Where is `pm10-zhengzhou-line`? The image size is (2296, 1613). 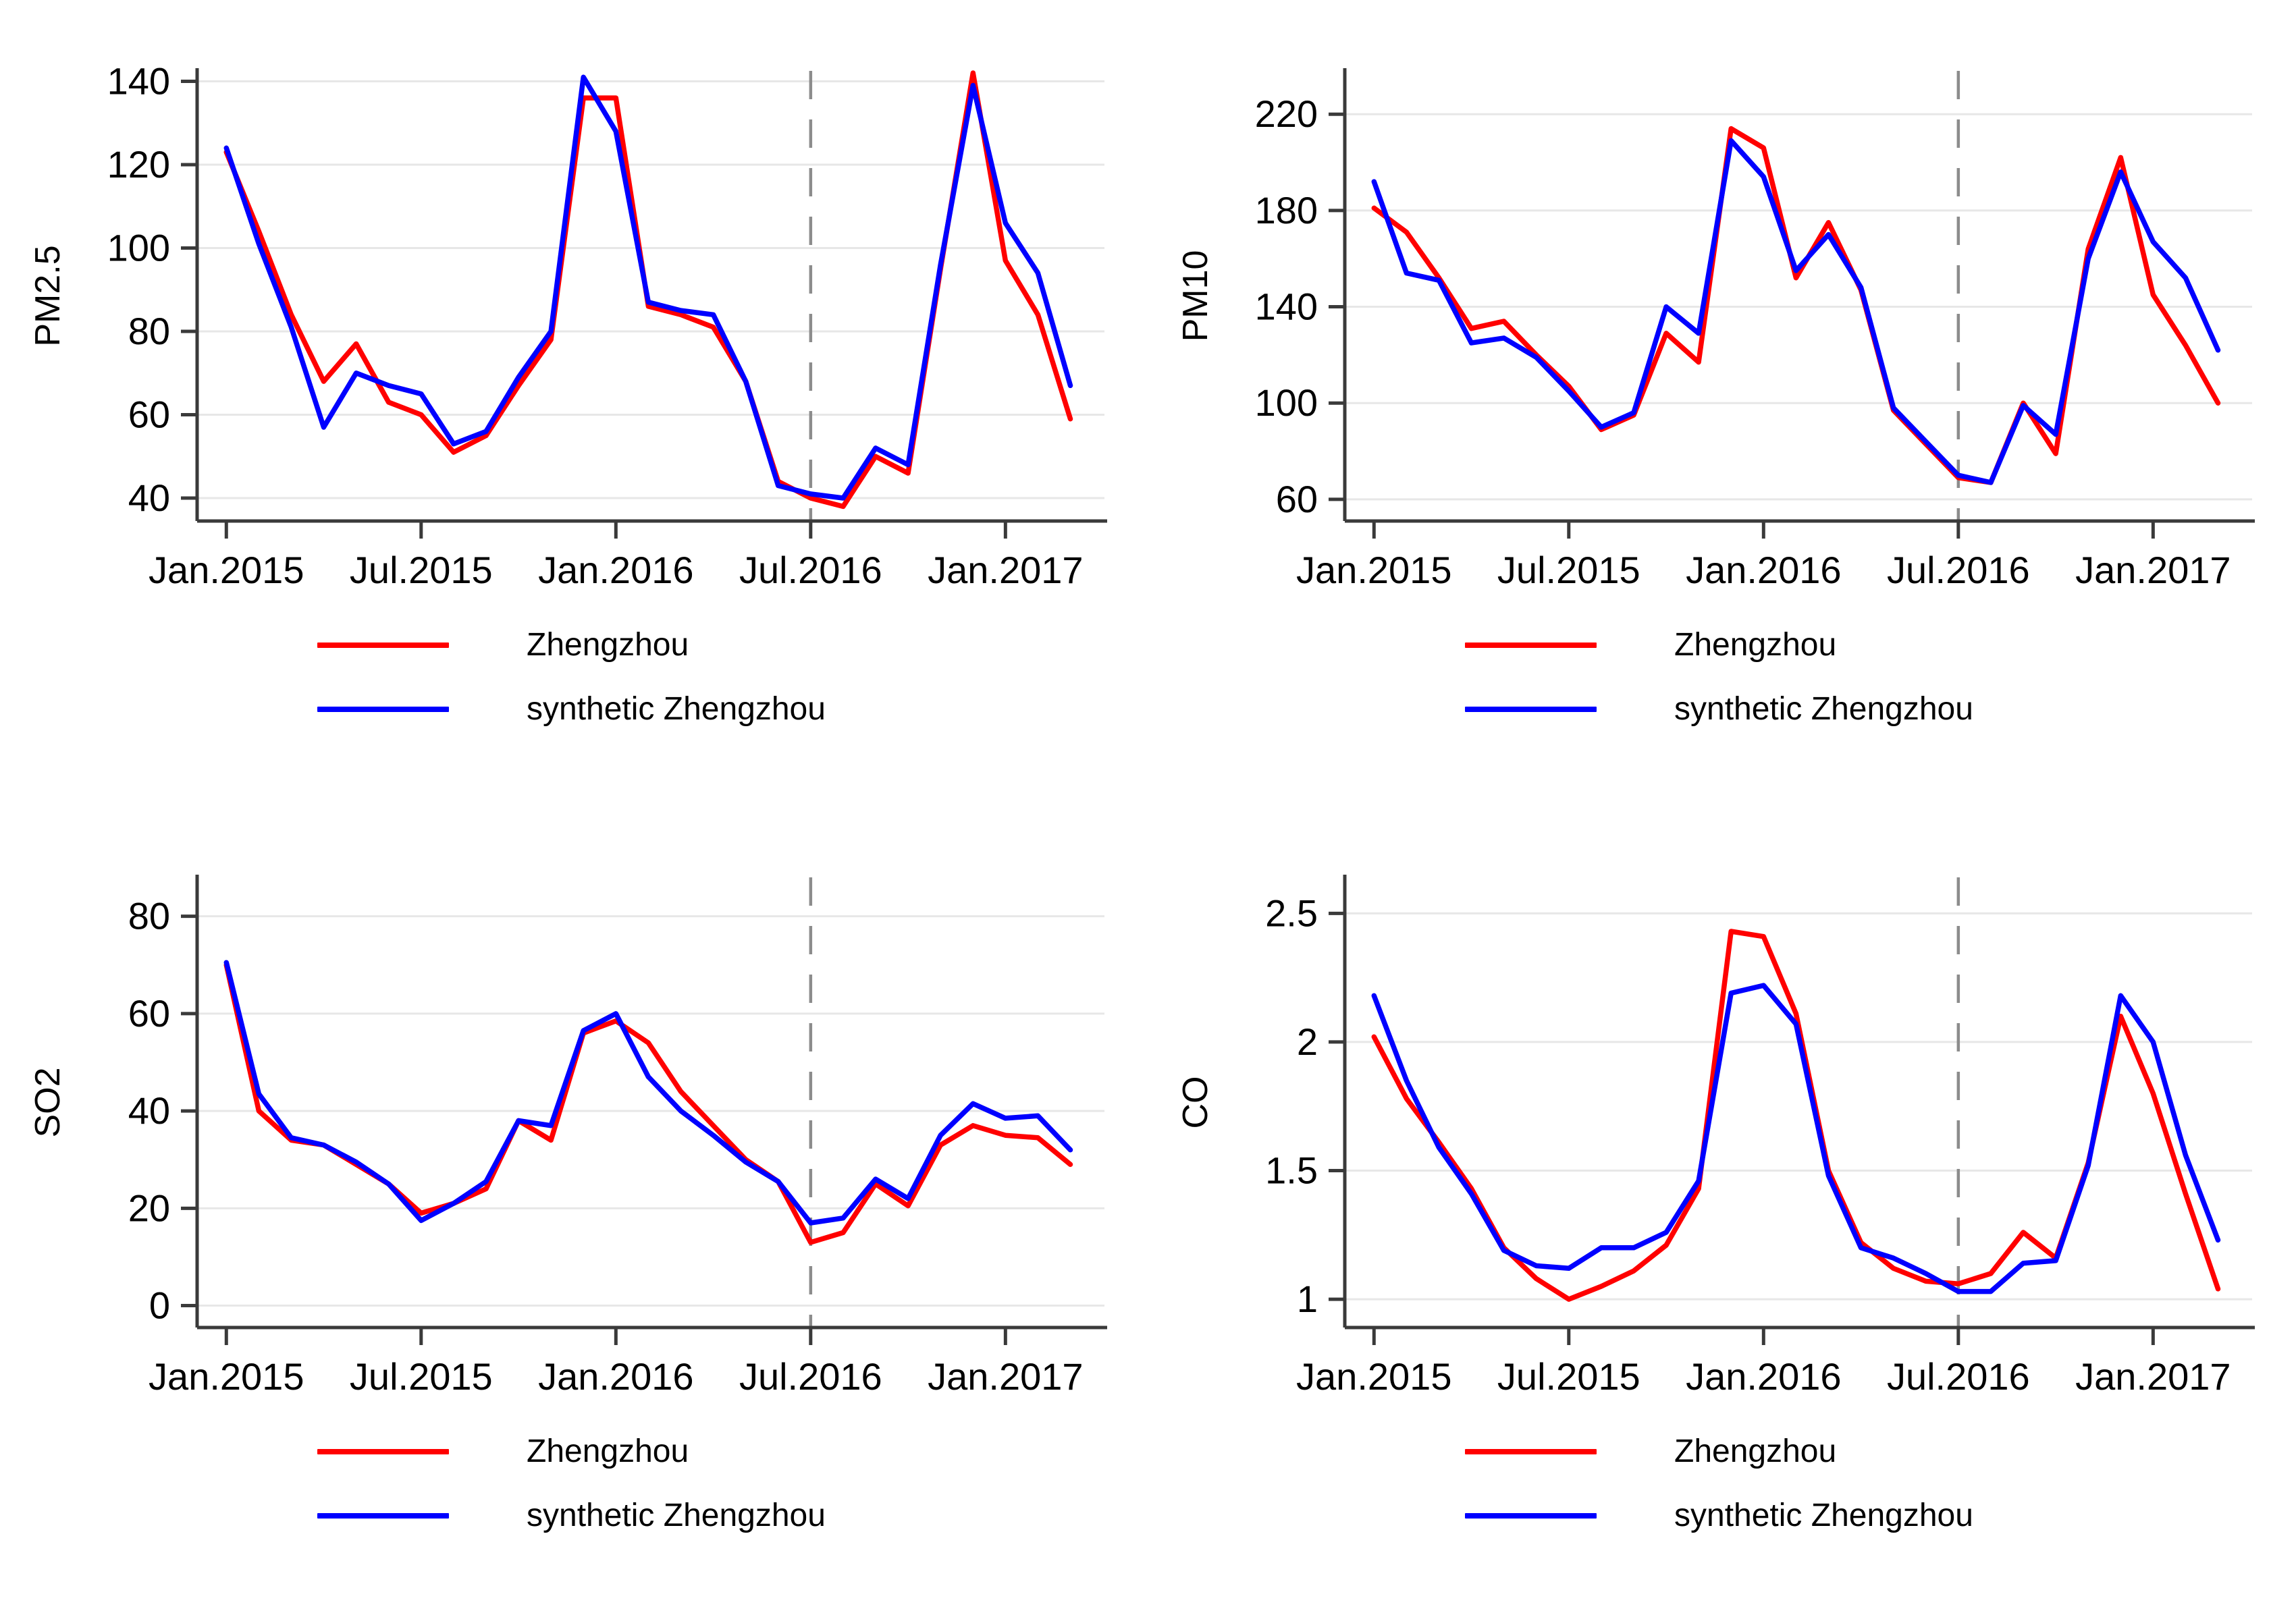
pm10-zhengzhou-line is located at coordinates (1796, 305).